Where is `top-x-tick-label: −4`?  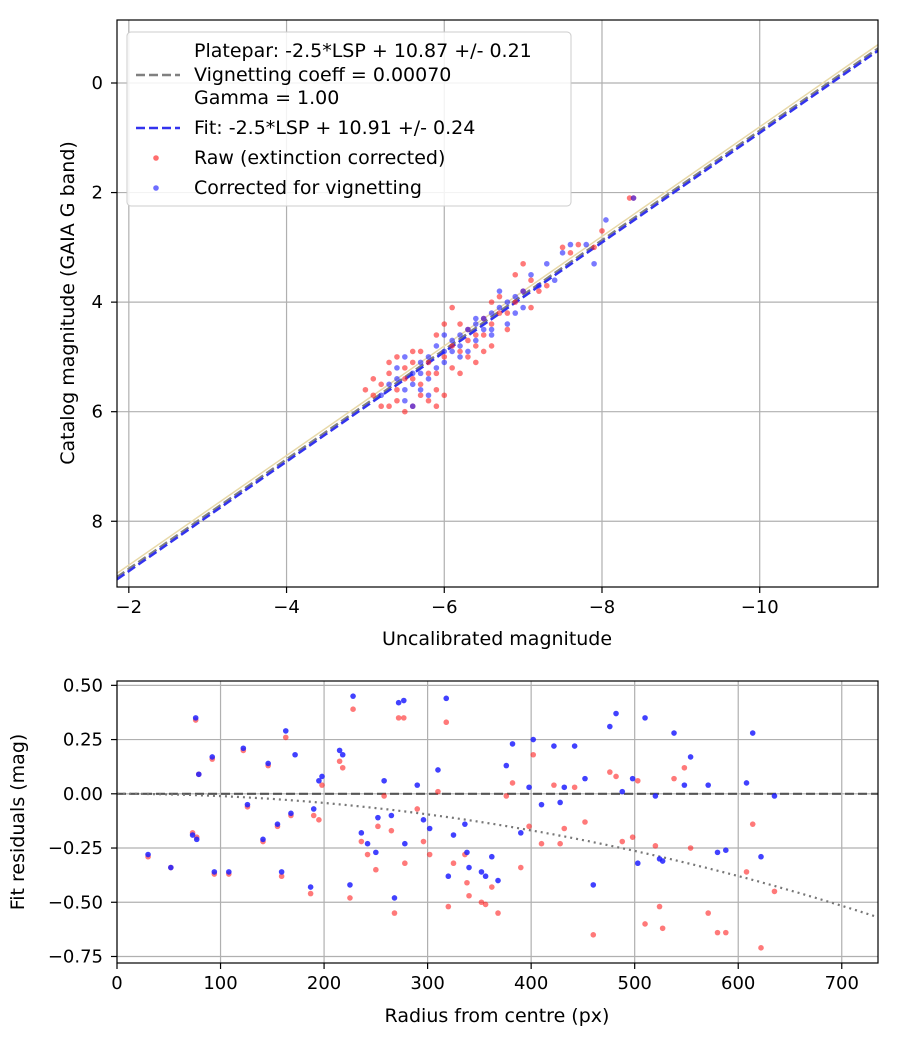
top-x-tick-label: −4 is located at coordinates (286, 607).